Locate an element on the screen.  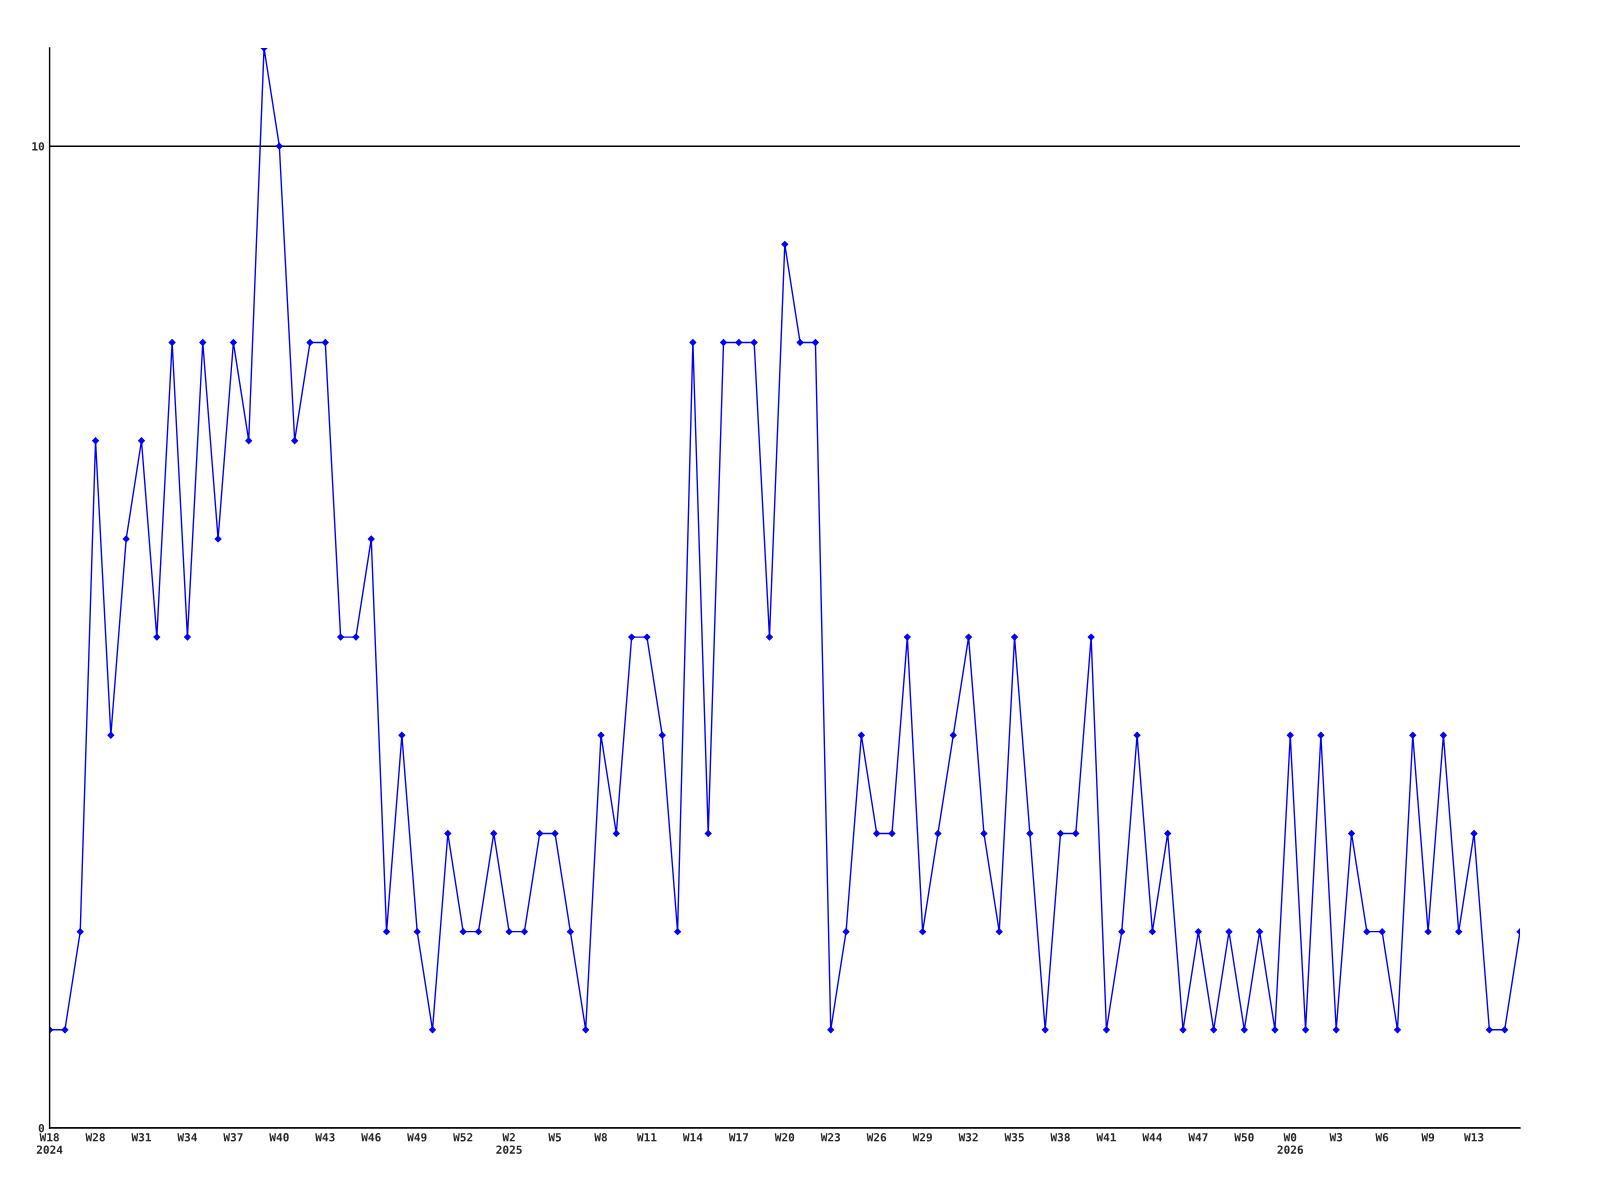
x-tick-label: W49 is located at coordinates (417, 1137).